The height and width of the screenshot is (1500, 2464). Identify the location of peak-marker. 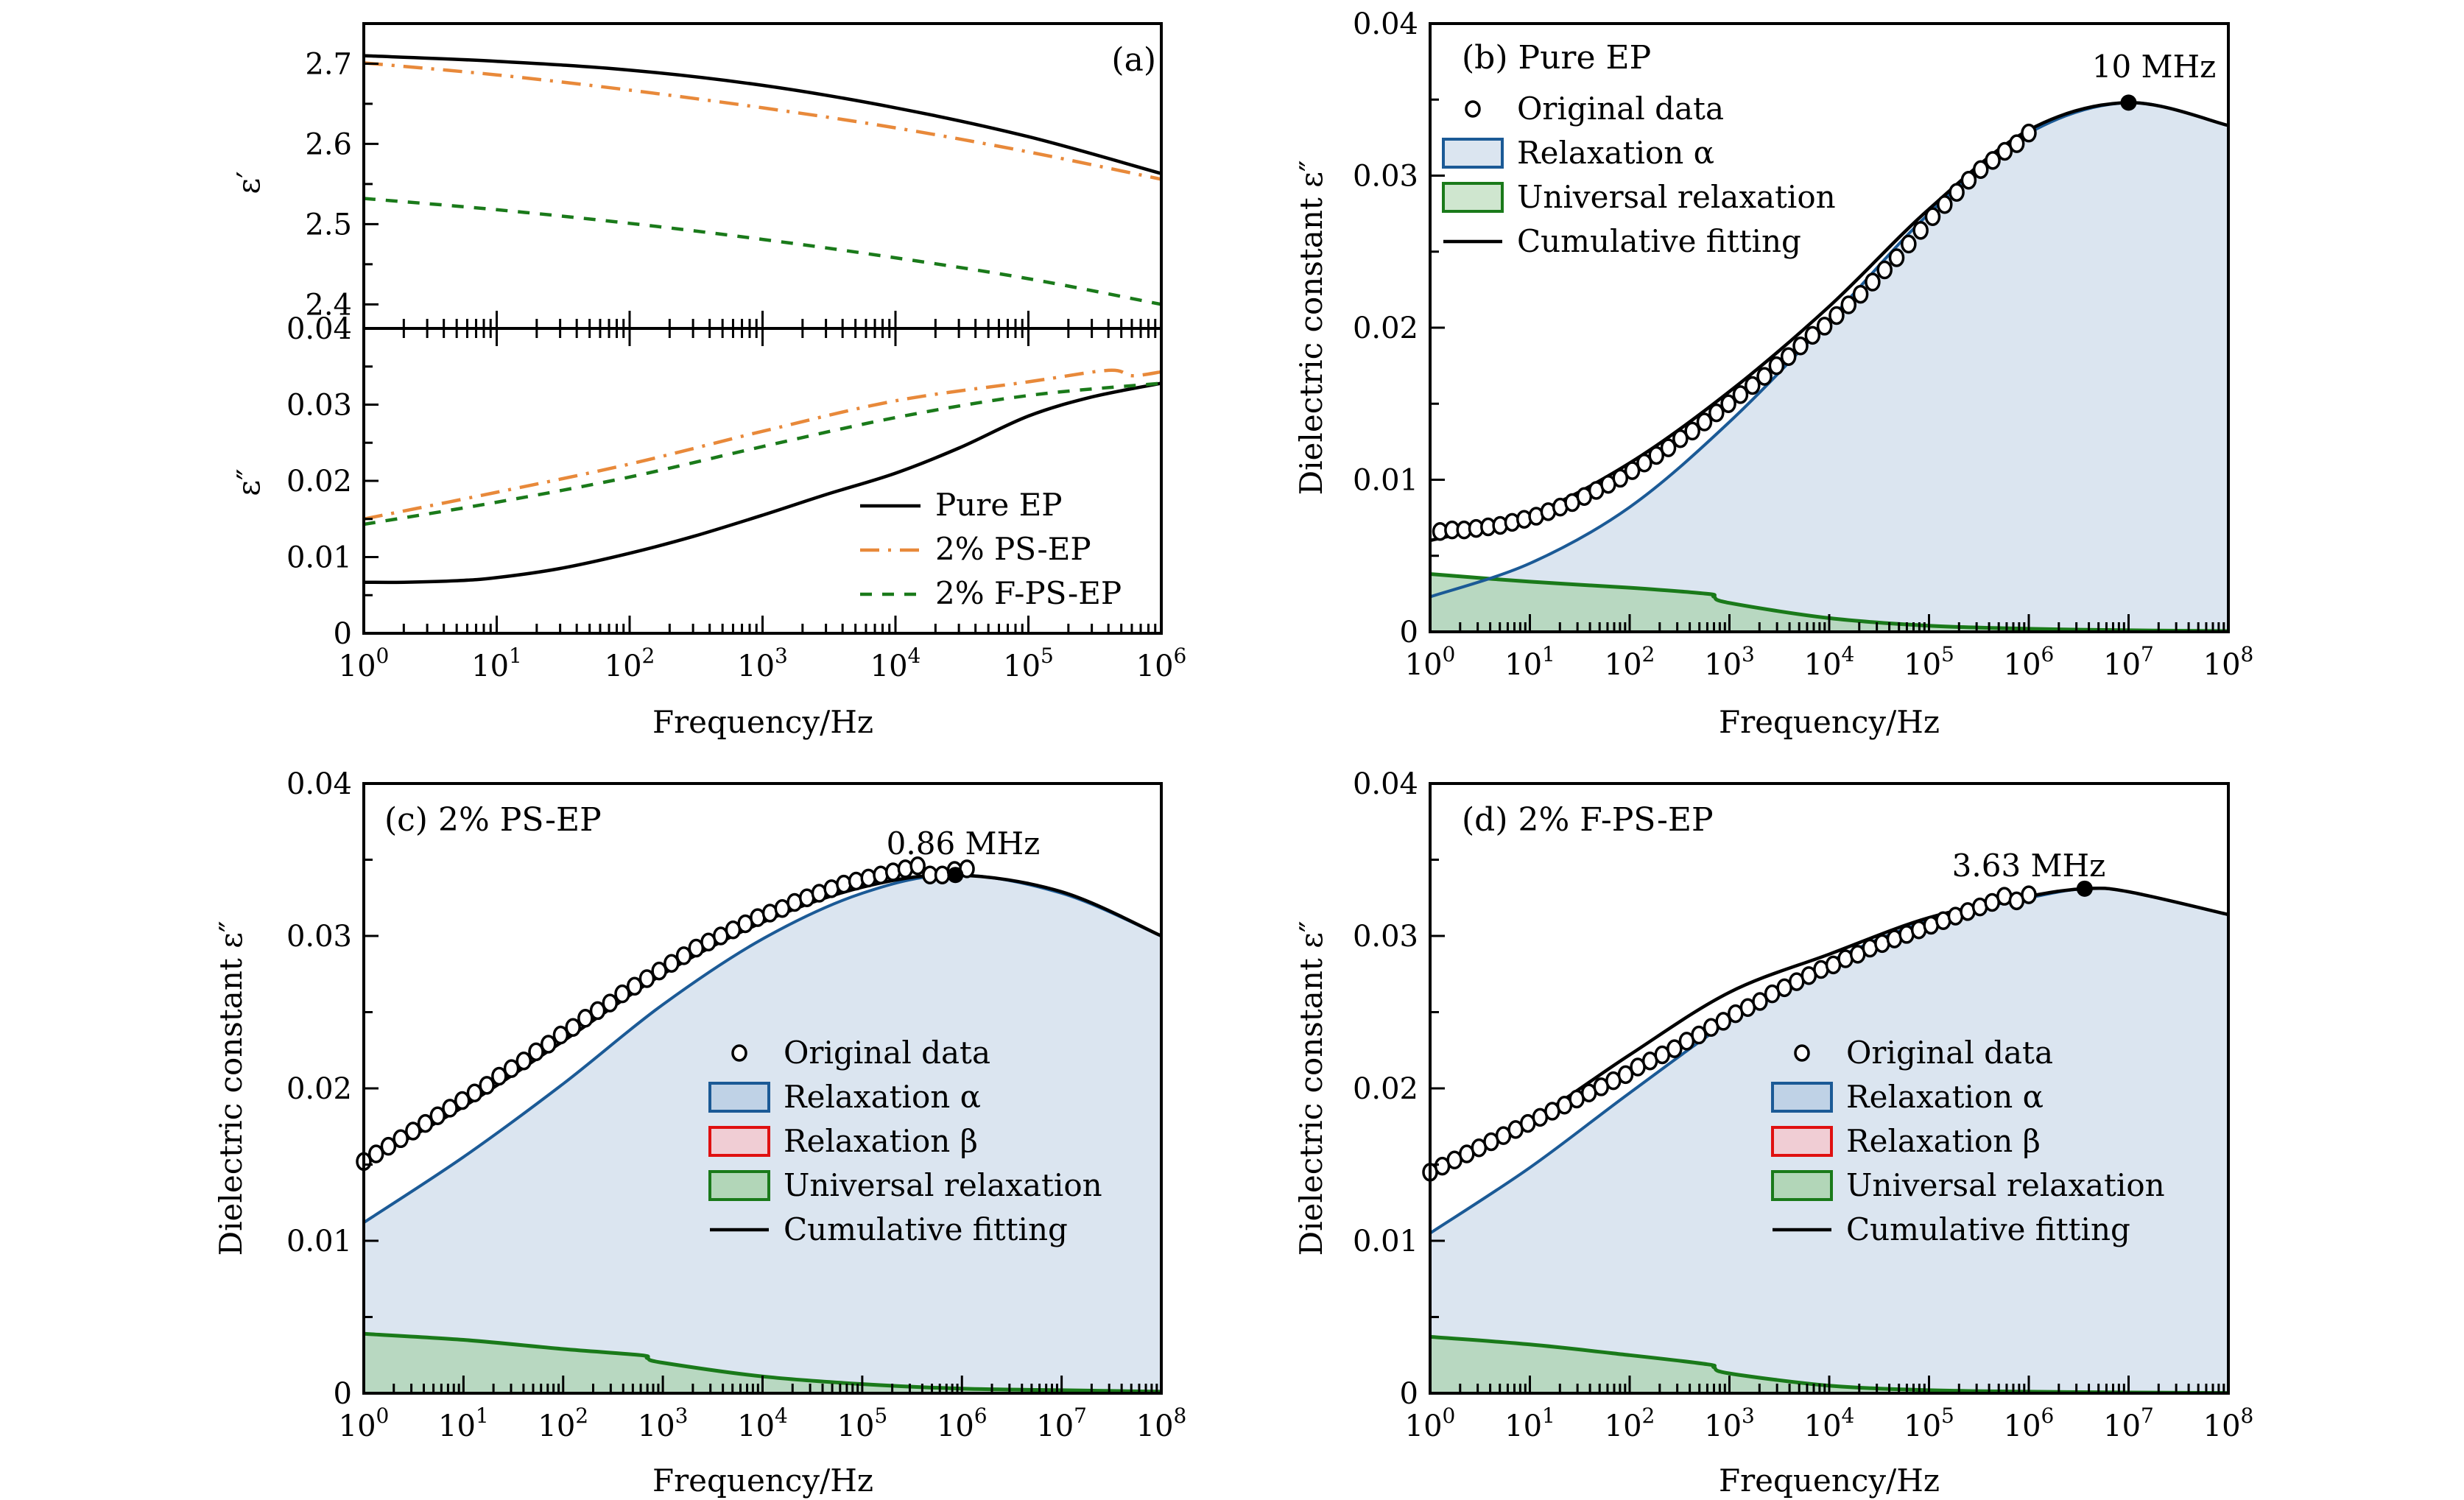
(2128, 103).